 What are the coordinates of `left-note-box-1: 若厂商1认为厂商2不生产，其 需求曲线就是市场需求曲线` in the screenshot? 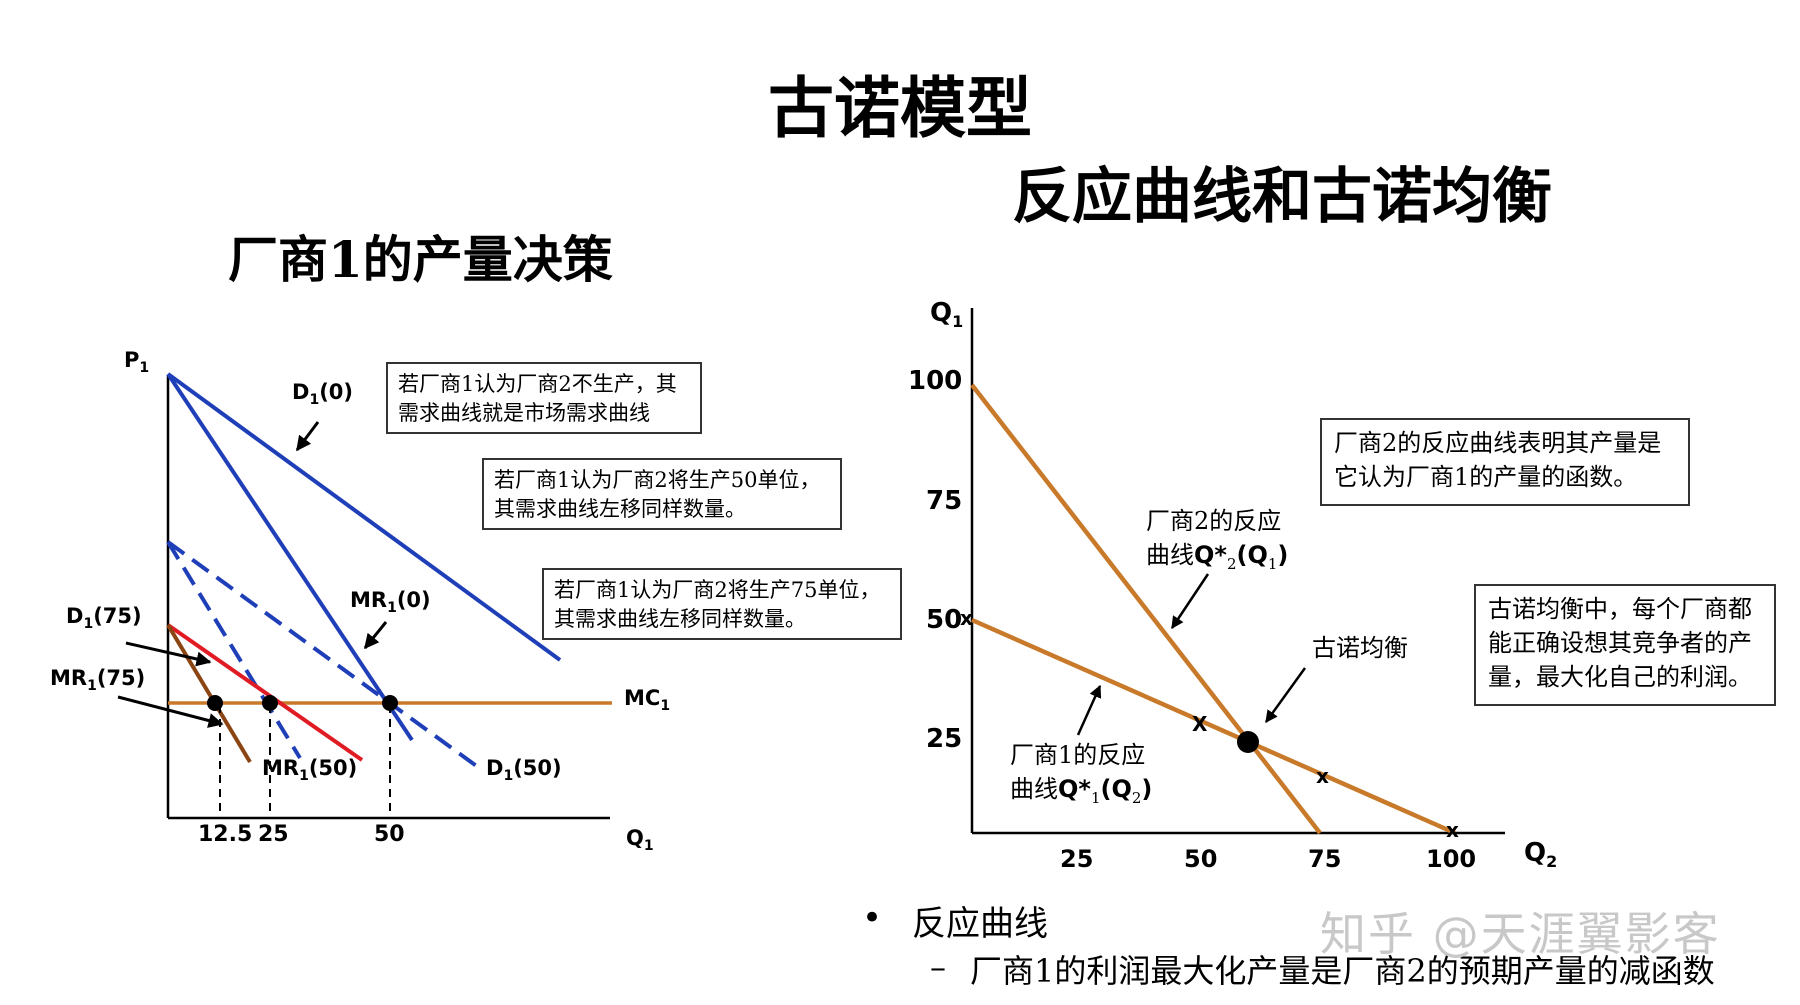 It's located at (544, 398).